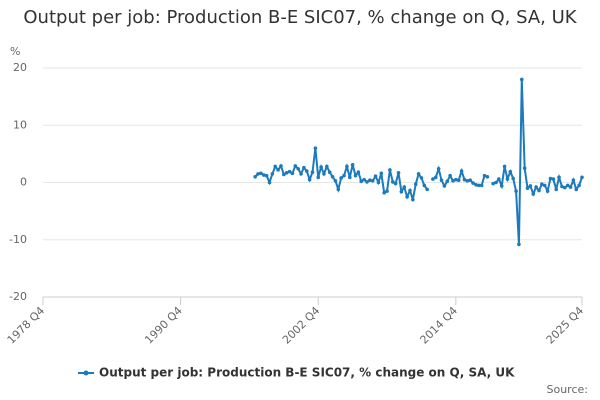  What do you see at coordinates (439, 325) in the screenshot?
I see `x-tick-label: 2014 Q4` at bounding box center [439, 325].